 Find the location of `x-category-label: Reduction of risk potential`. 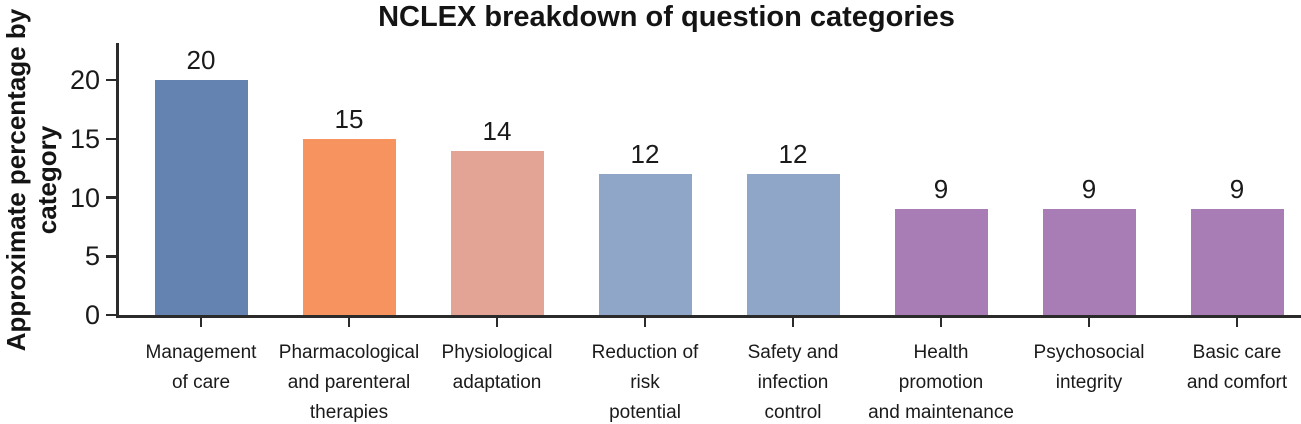

x-category-label: Reduction of risk potential is located at coordinates (645, 381).